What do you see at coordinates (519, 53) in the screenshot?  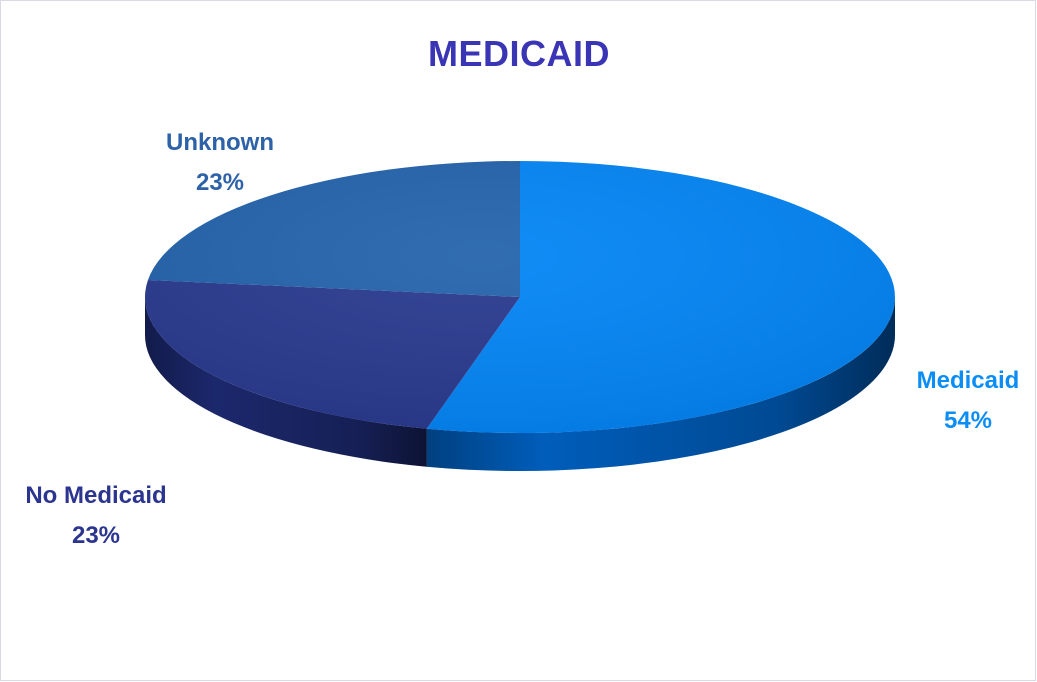 I see `chart-title: MEDICAID` at bounding box center [519, 53].